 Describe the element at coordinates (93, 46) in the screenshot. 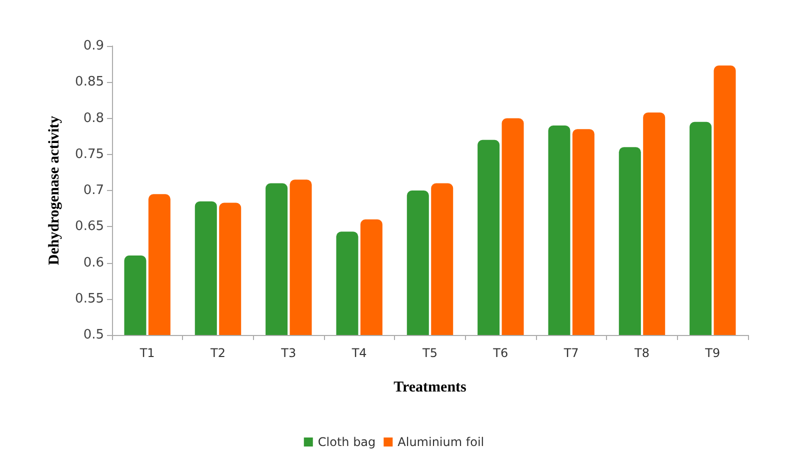

I see `y-tick-label: 0.9` at that location.